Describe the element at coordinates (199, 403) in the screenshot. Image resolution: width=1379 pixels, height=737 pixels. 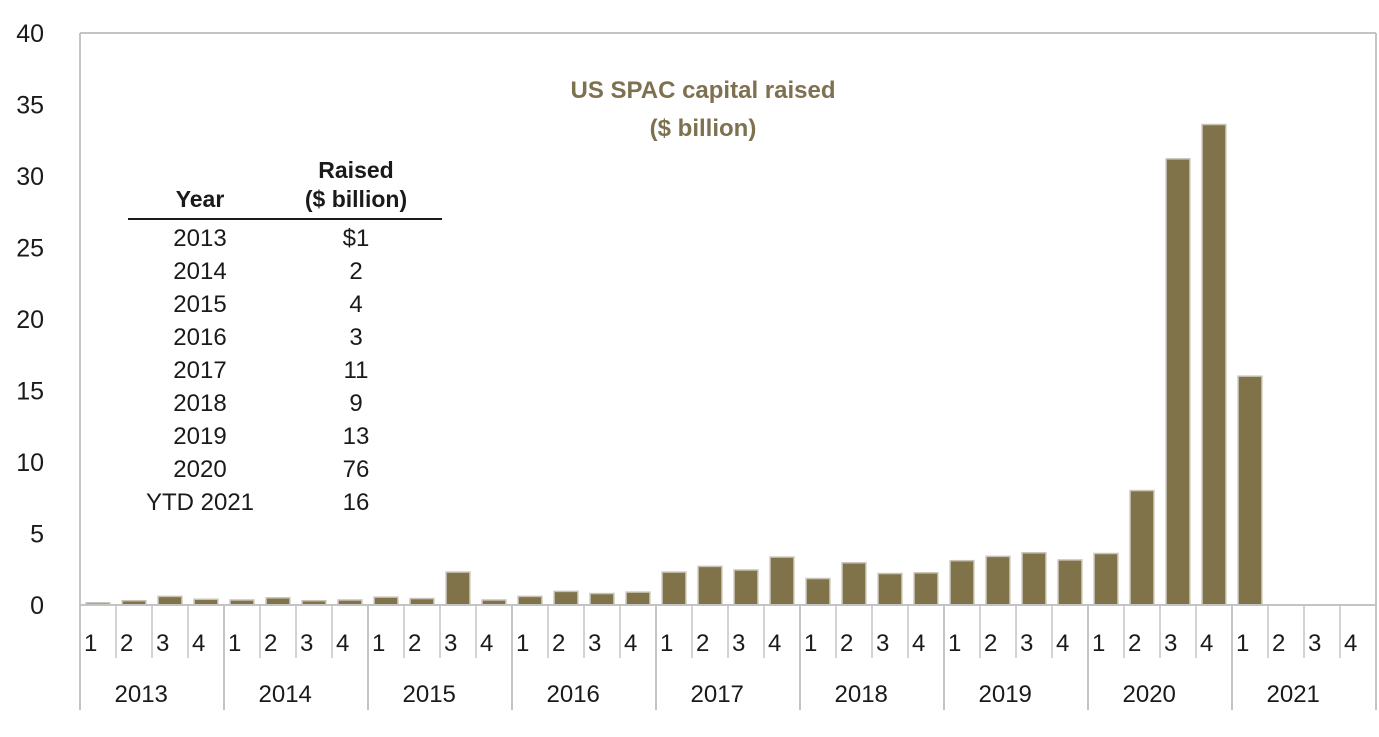
I see `table-cell-year: 2018` at that location.